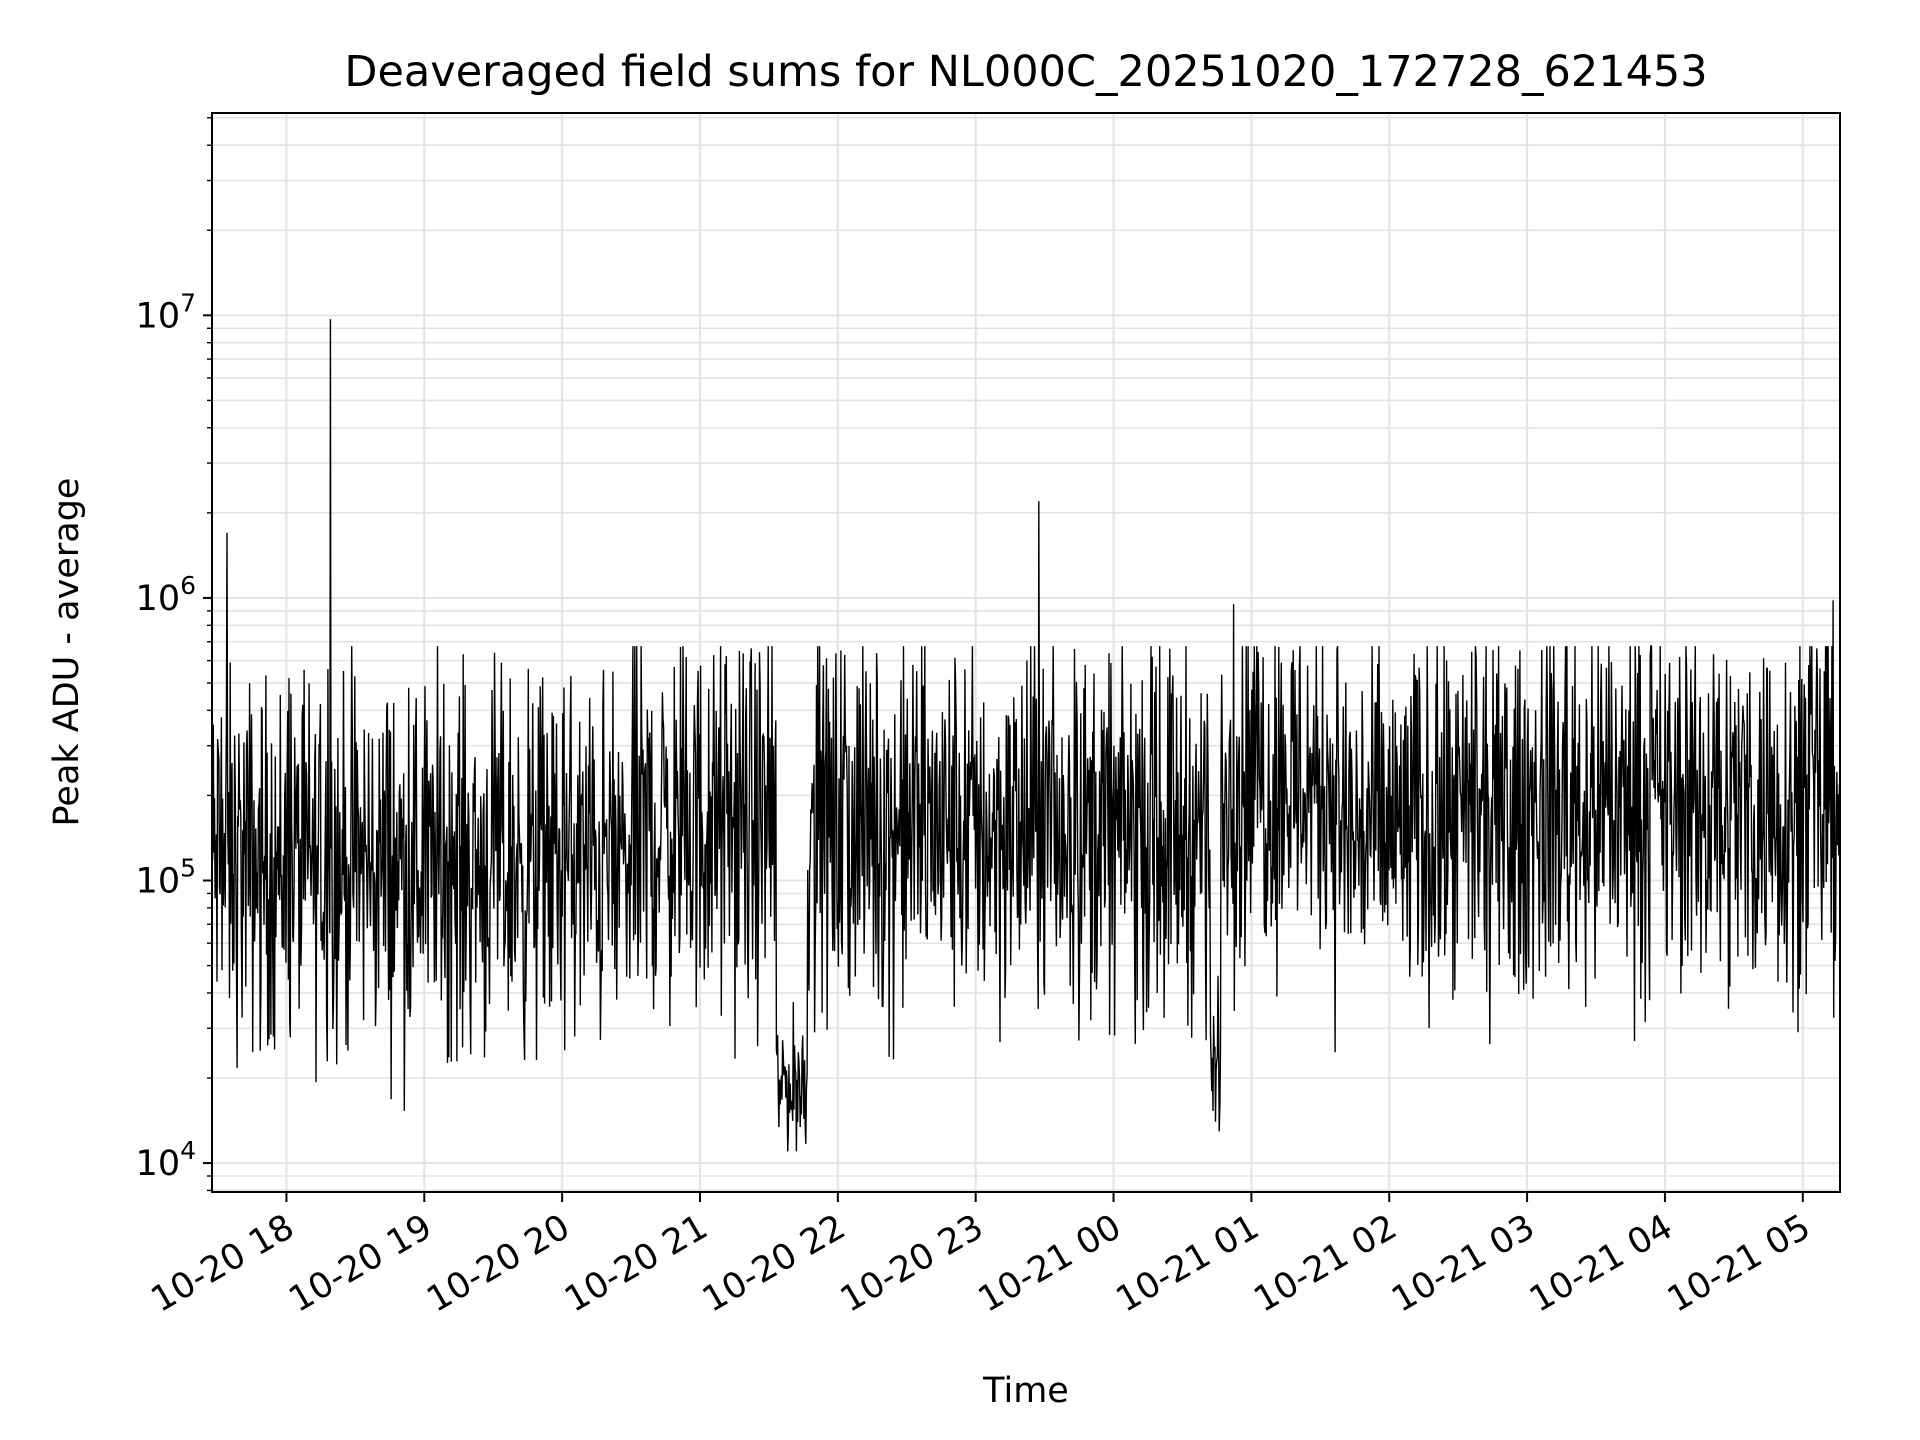 The height and width of the screenshot is (1440, 1920). I want to click on y-tick-exponent: 4, so click(188, 1150).